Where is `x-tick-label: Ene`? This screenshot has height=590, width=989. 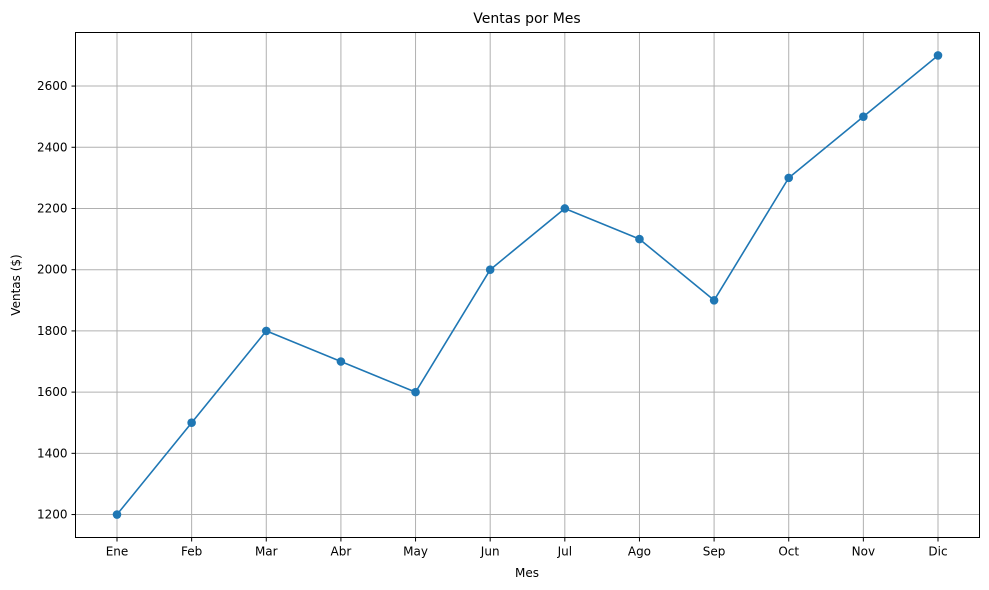 x-tick-label: Ene is located at coordinates (117, 552).